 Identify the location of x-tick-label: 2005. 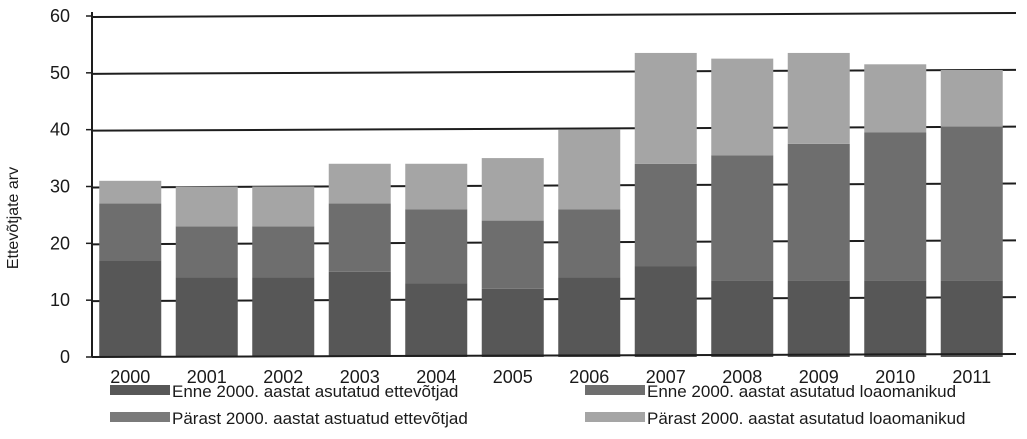
(513, 377).